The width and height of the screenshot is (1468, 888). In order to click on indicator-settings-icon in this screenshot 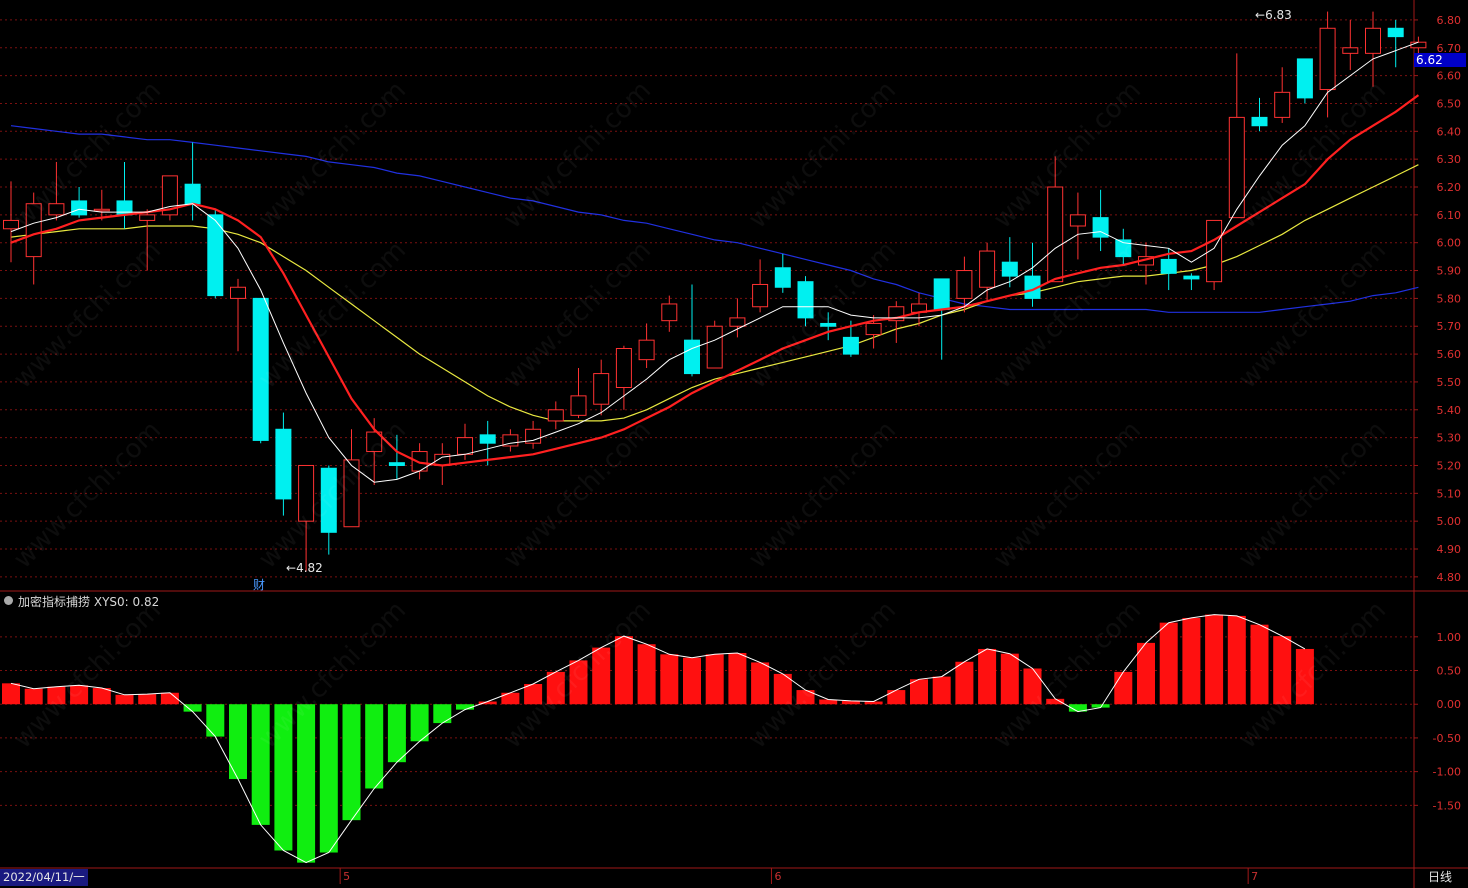, I will do `click(8, 600)`.